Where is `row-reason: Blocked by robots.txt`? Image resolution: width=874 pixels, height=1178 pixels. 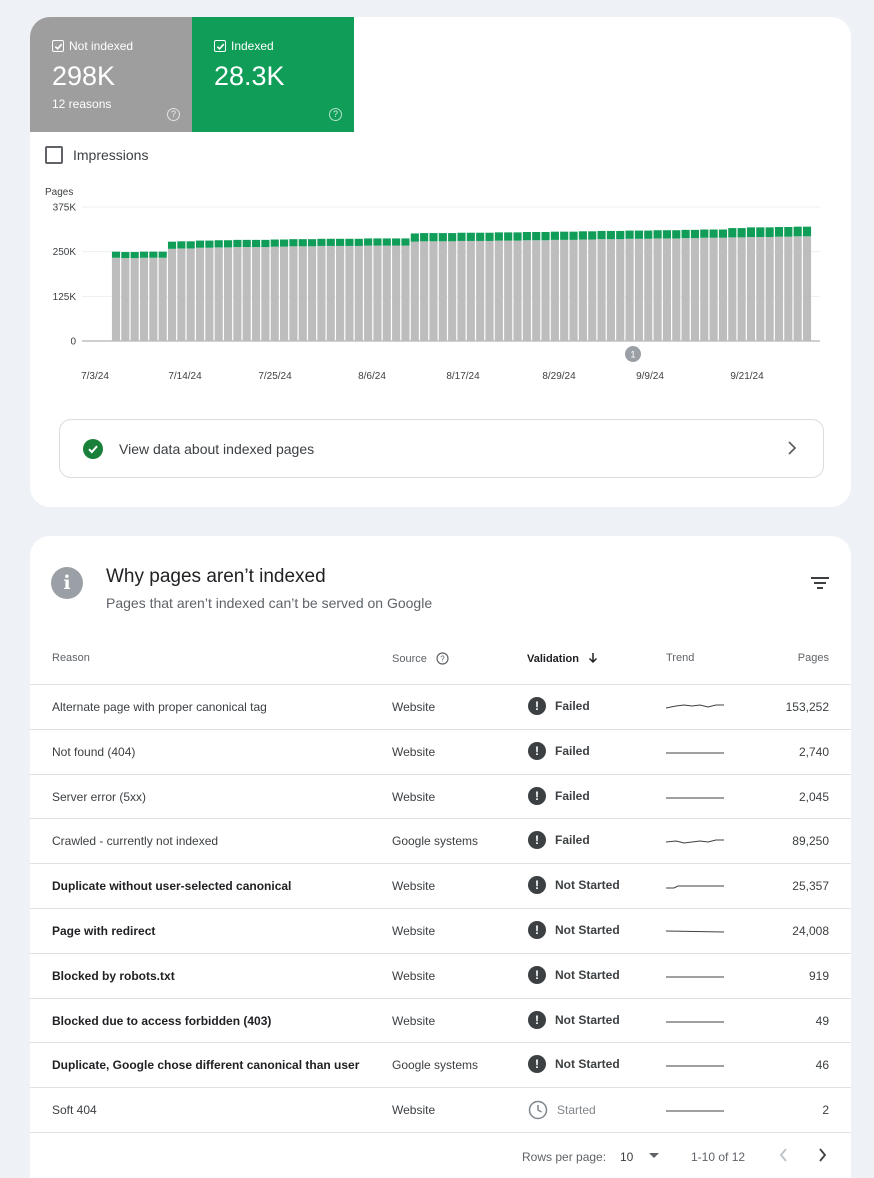
row-reason: Blocked by robots.txt is located at coordinates (113, 975).